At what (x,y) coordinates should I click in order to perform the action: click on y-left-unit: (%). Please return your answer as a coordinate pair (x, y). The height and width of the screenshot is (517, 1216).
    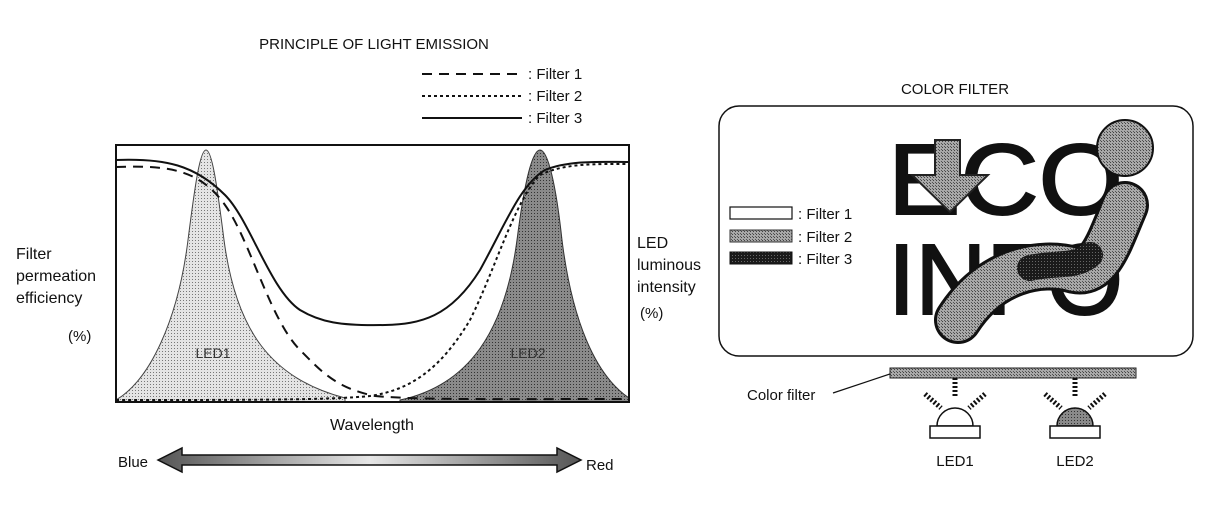
    Looking at the image, I should click on (79, 336).